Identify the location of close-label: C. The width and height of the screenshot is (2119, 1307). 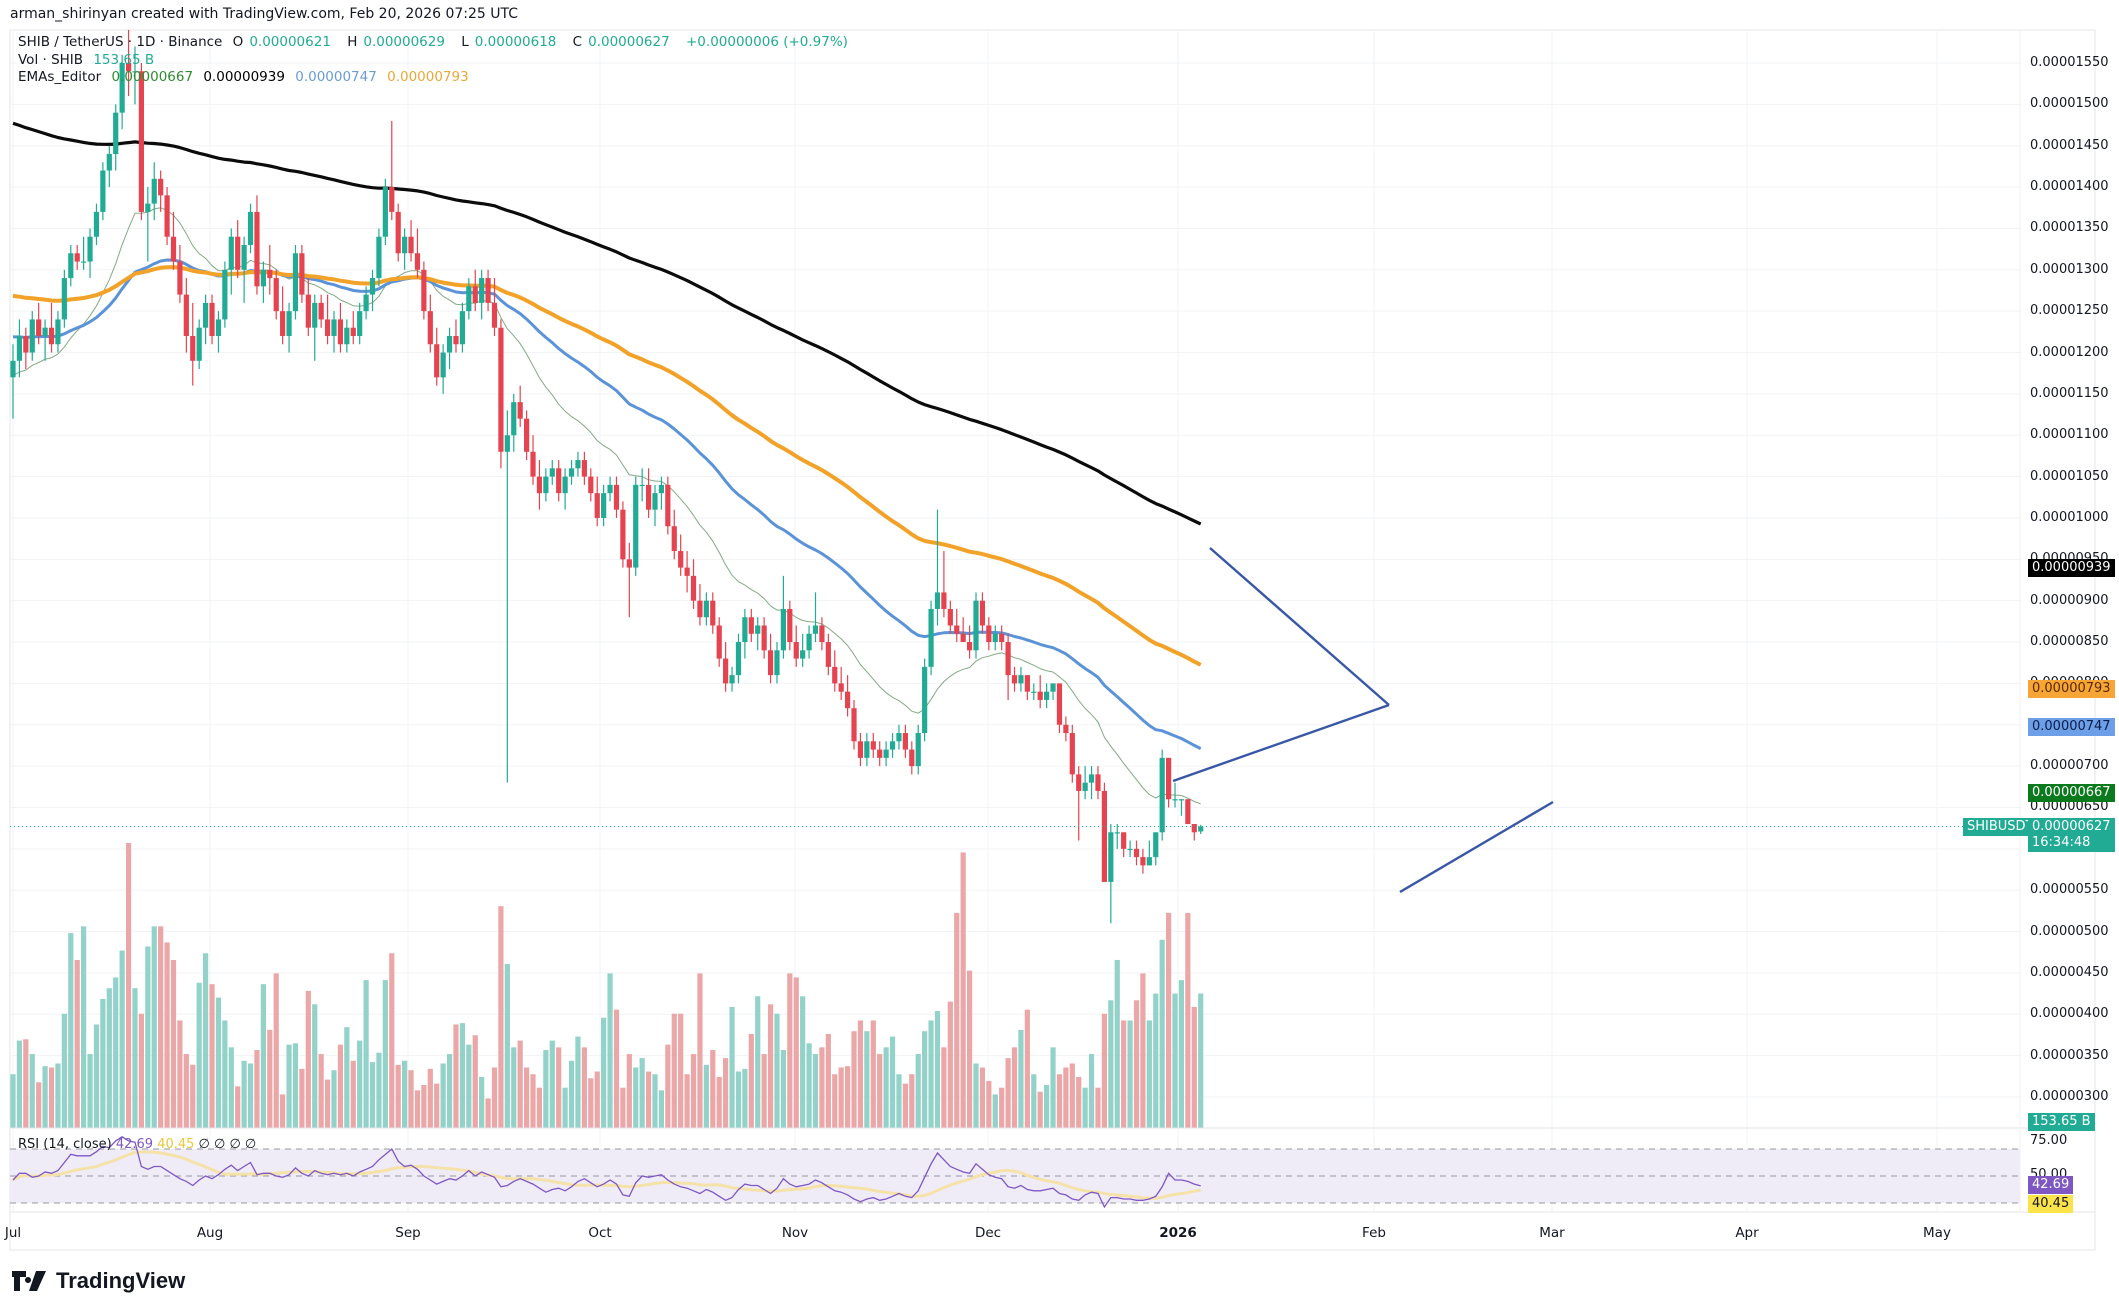
(577, 42).